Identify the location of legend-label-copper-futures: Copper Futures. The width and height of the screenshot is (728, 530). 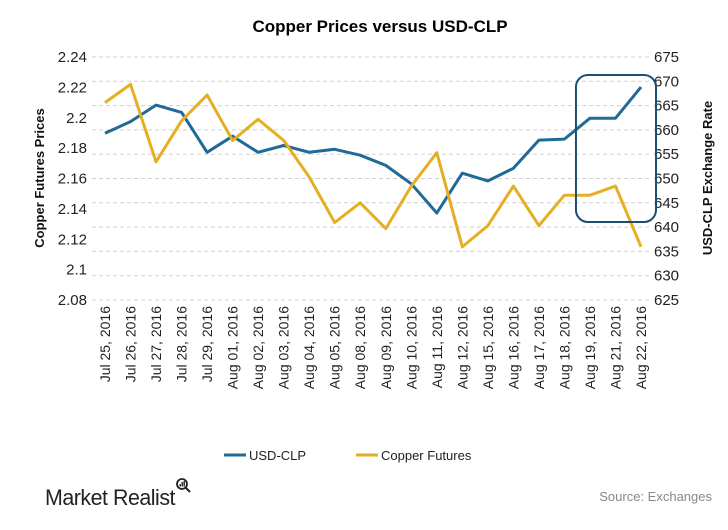
(426, 455).